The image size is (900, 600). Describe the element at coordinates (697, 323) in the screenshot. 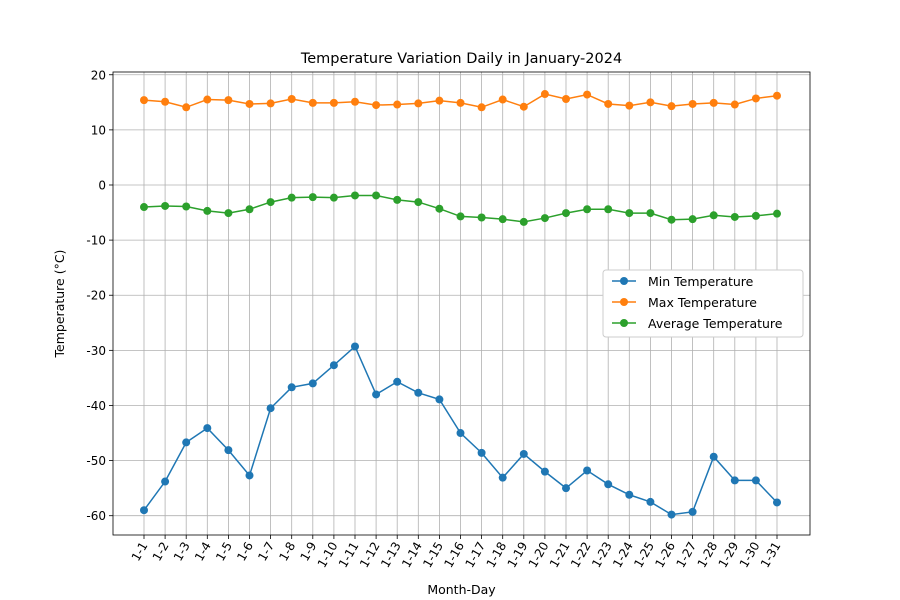

I see `legend-item-average: Average Temperature` at that location.